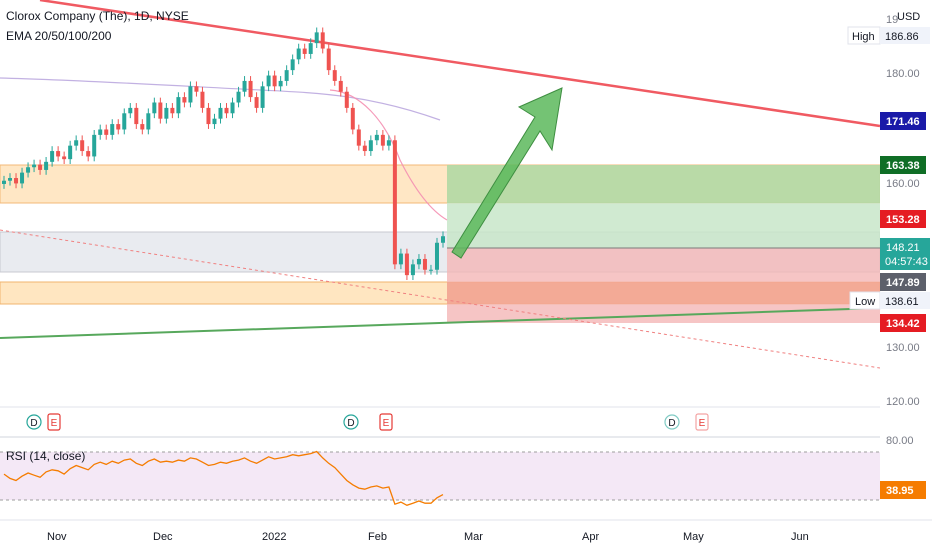  Describe the element at coordinates (473, 537) in the screenshot. I see `time-label-mar: Mar` at that location.